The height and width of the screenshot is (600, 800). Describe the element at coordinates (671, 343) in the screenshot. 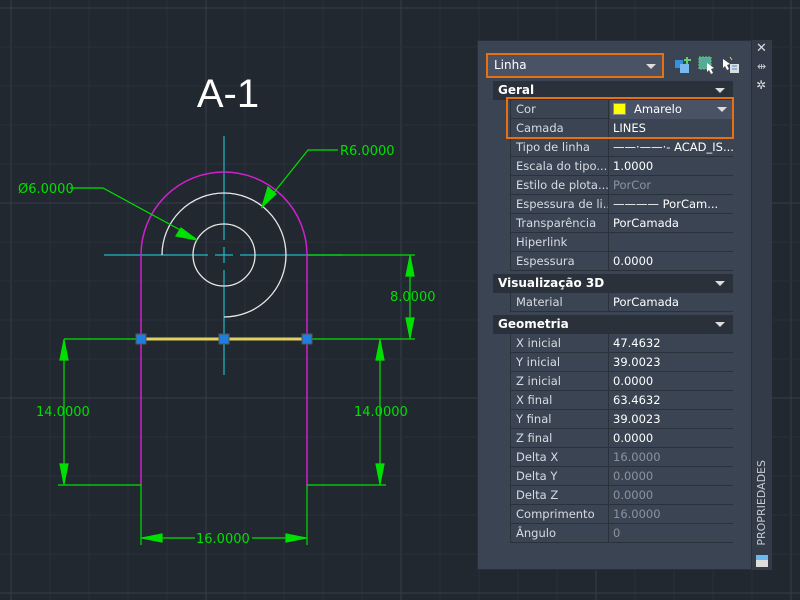

I see `property-value: 47.4632` at that location.